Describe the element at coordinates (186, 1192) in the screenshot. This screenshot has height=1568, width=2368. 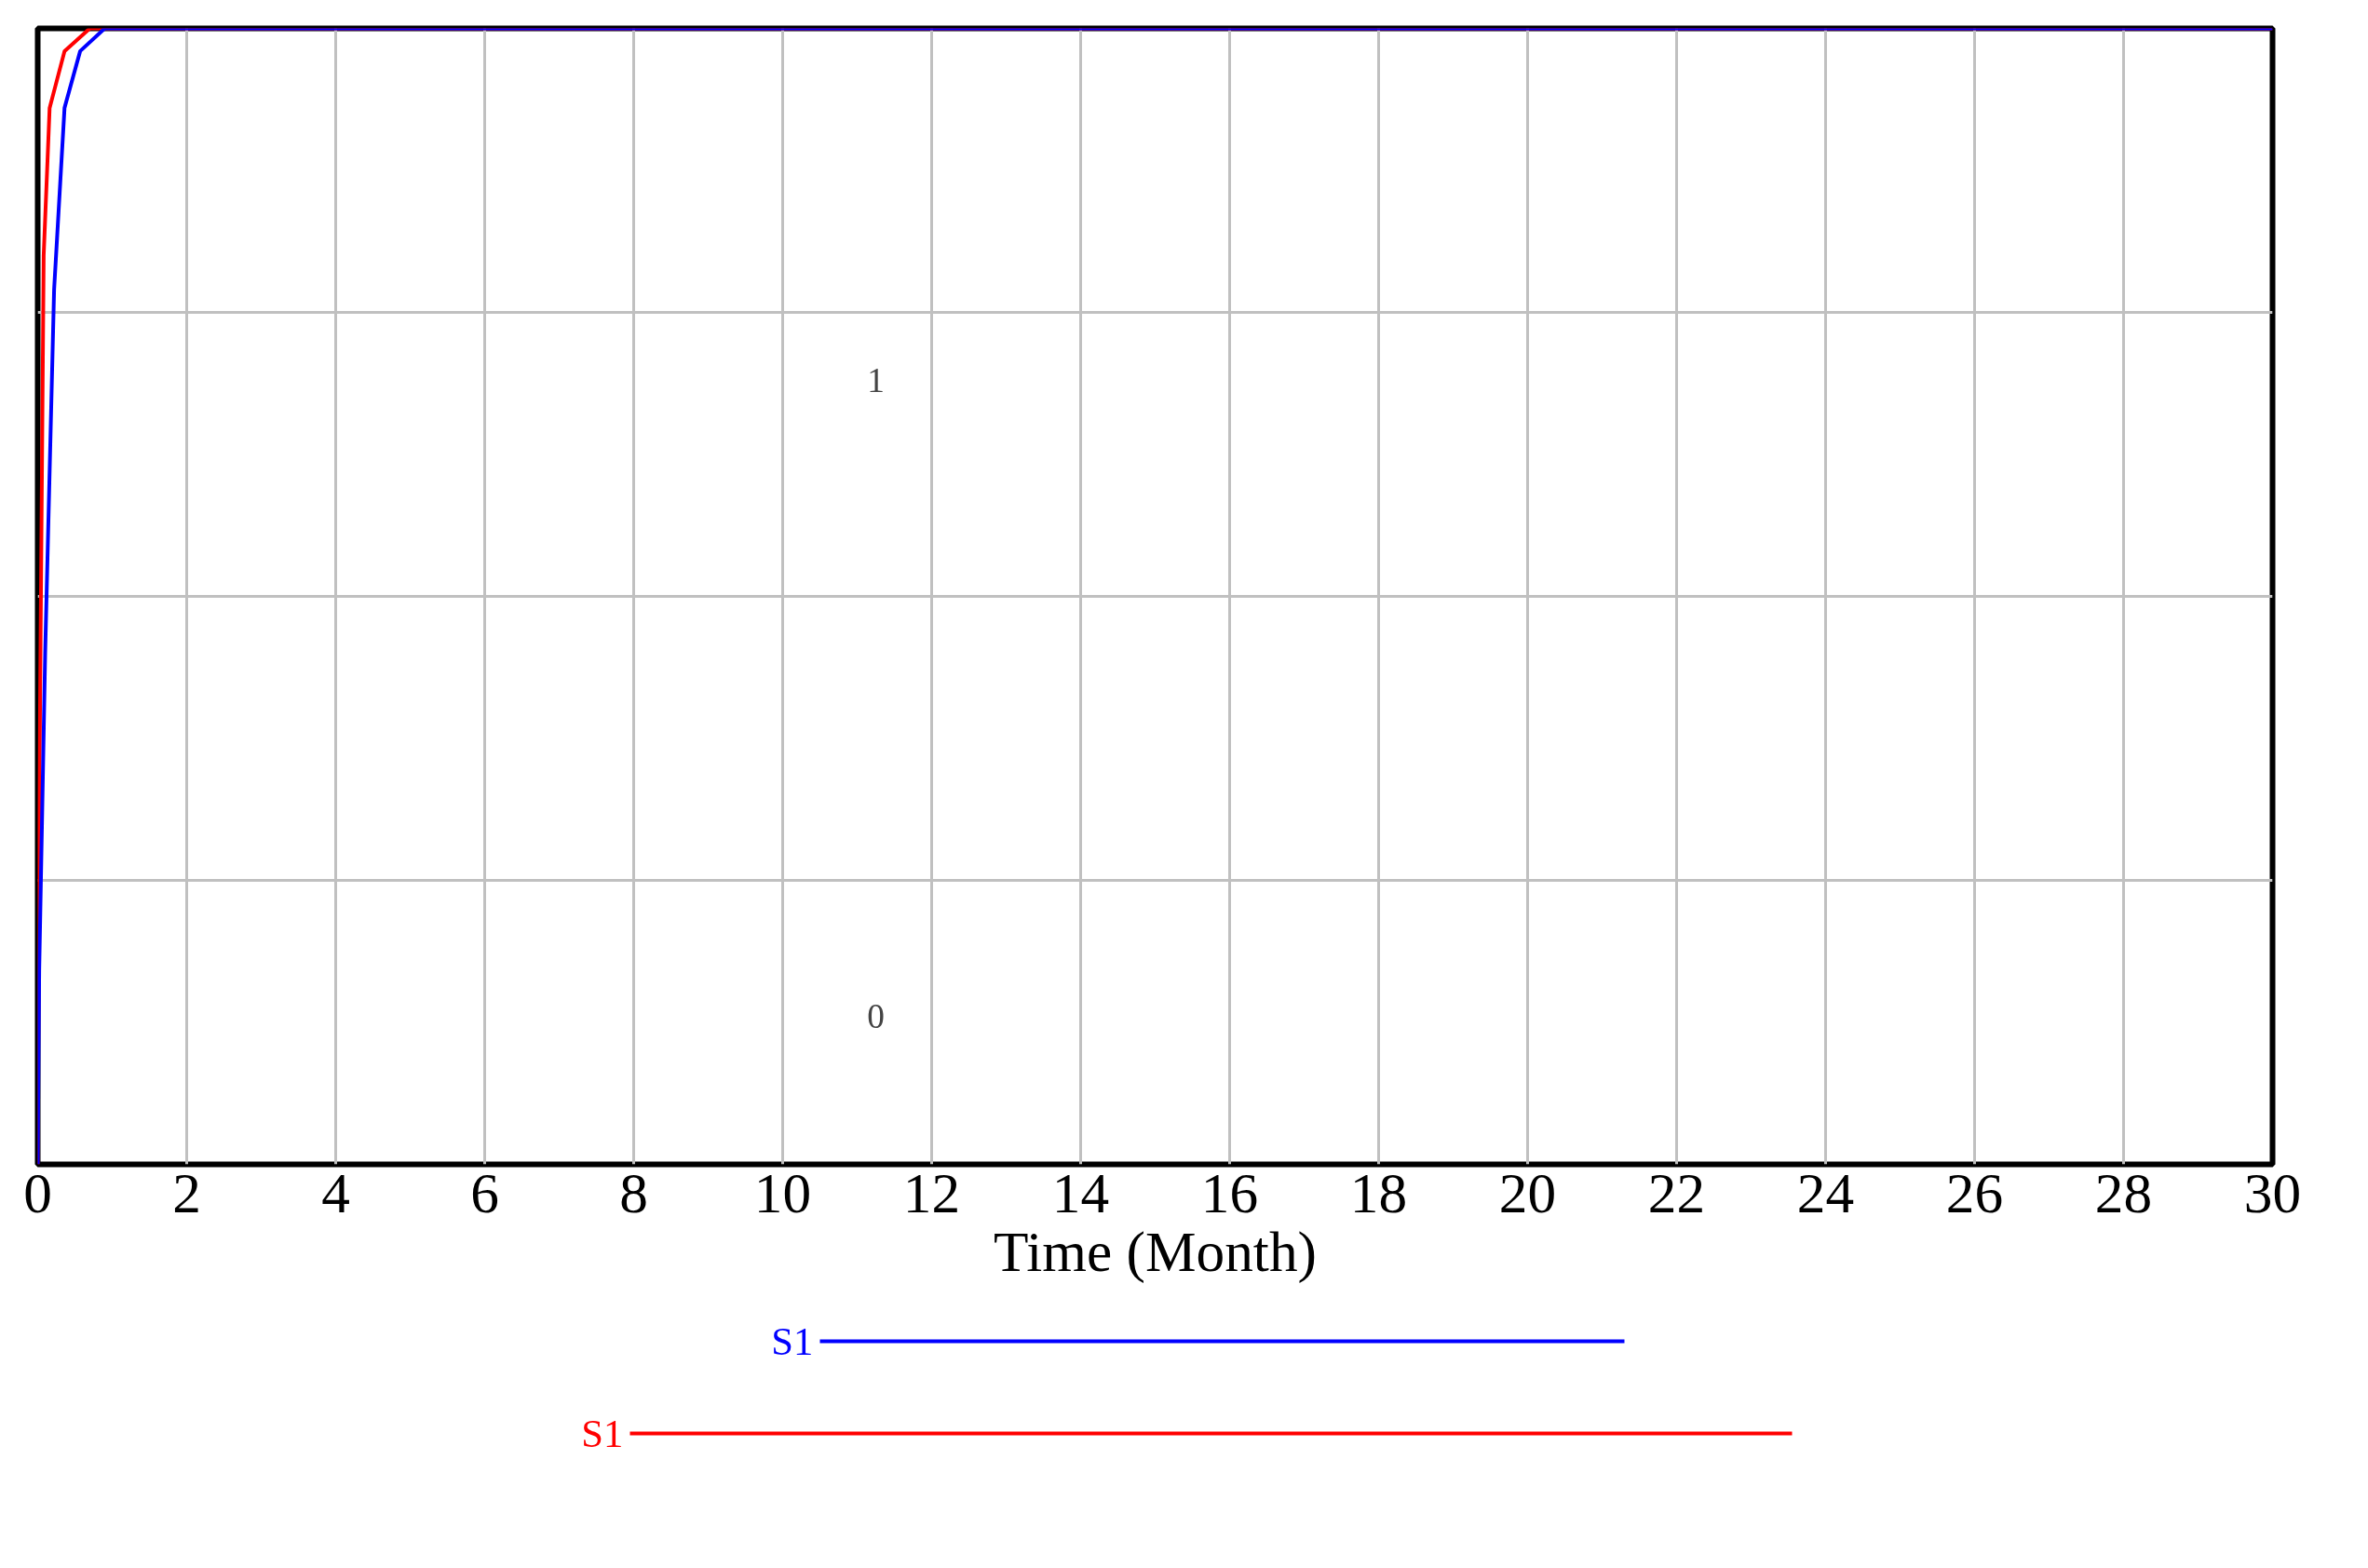
I see `x-tick-label: 2` at that location.